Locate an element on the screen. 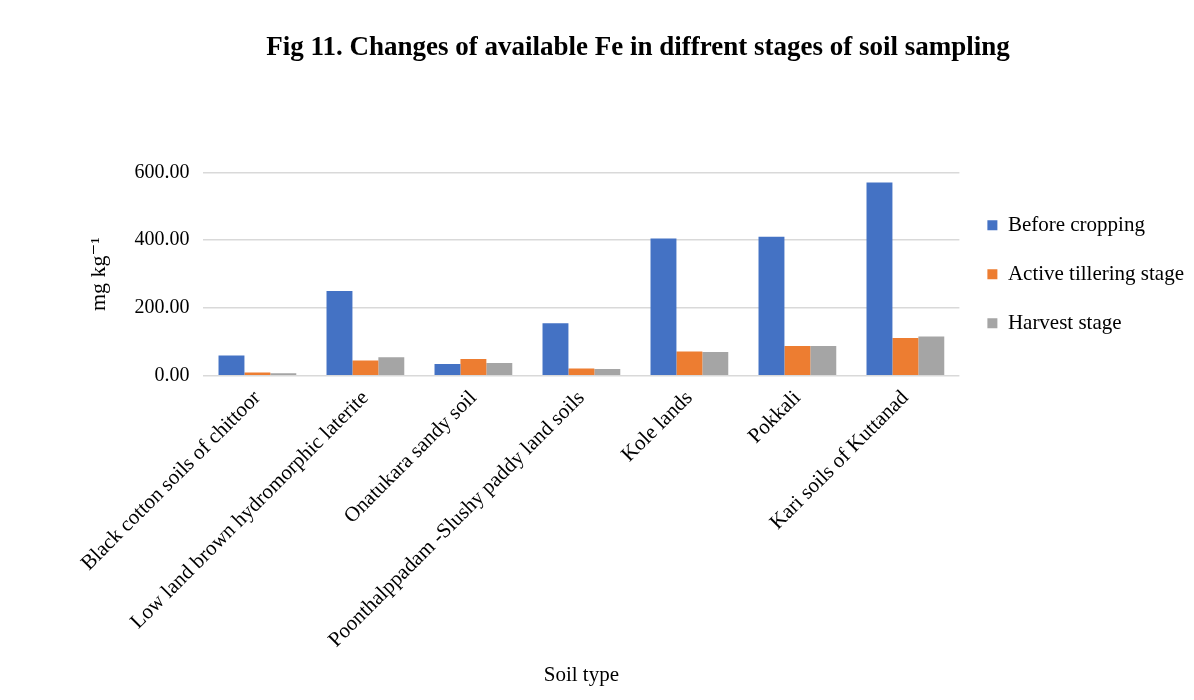 The image size is (1194, 700). x-axis-title: Soil type is located at coordinates (581, 673).